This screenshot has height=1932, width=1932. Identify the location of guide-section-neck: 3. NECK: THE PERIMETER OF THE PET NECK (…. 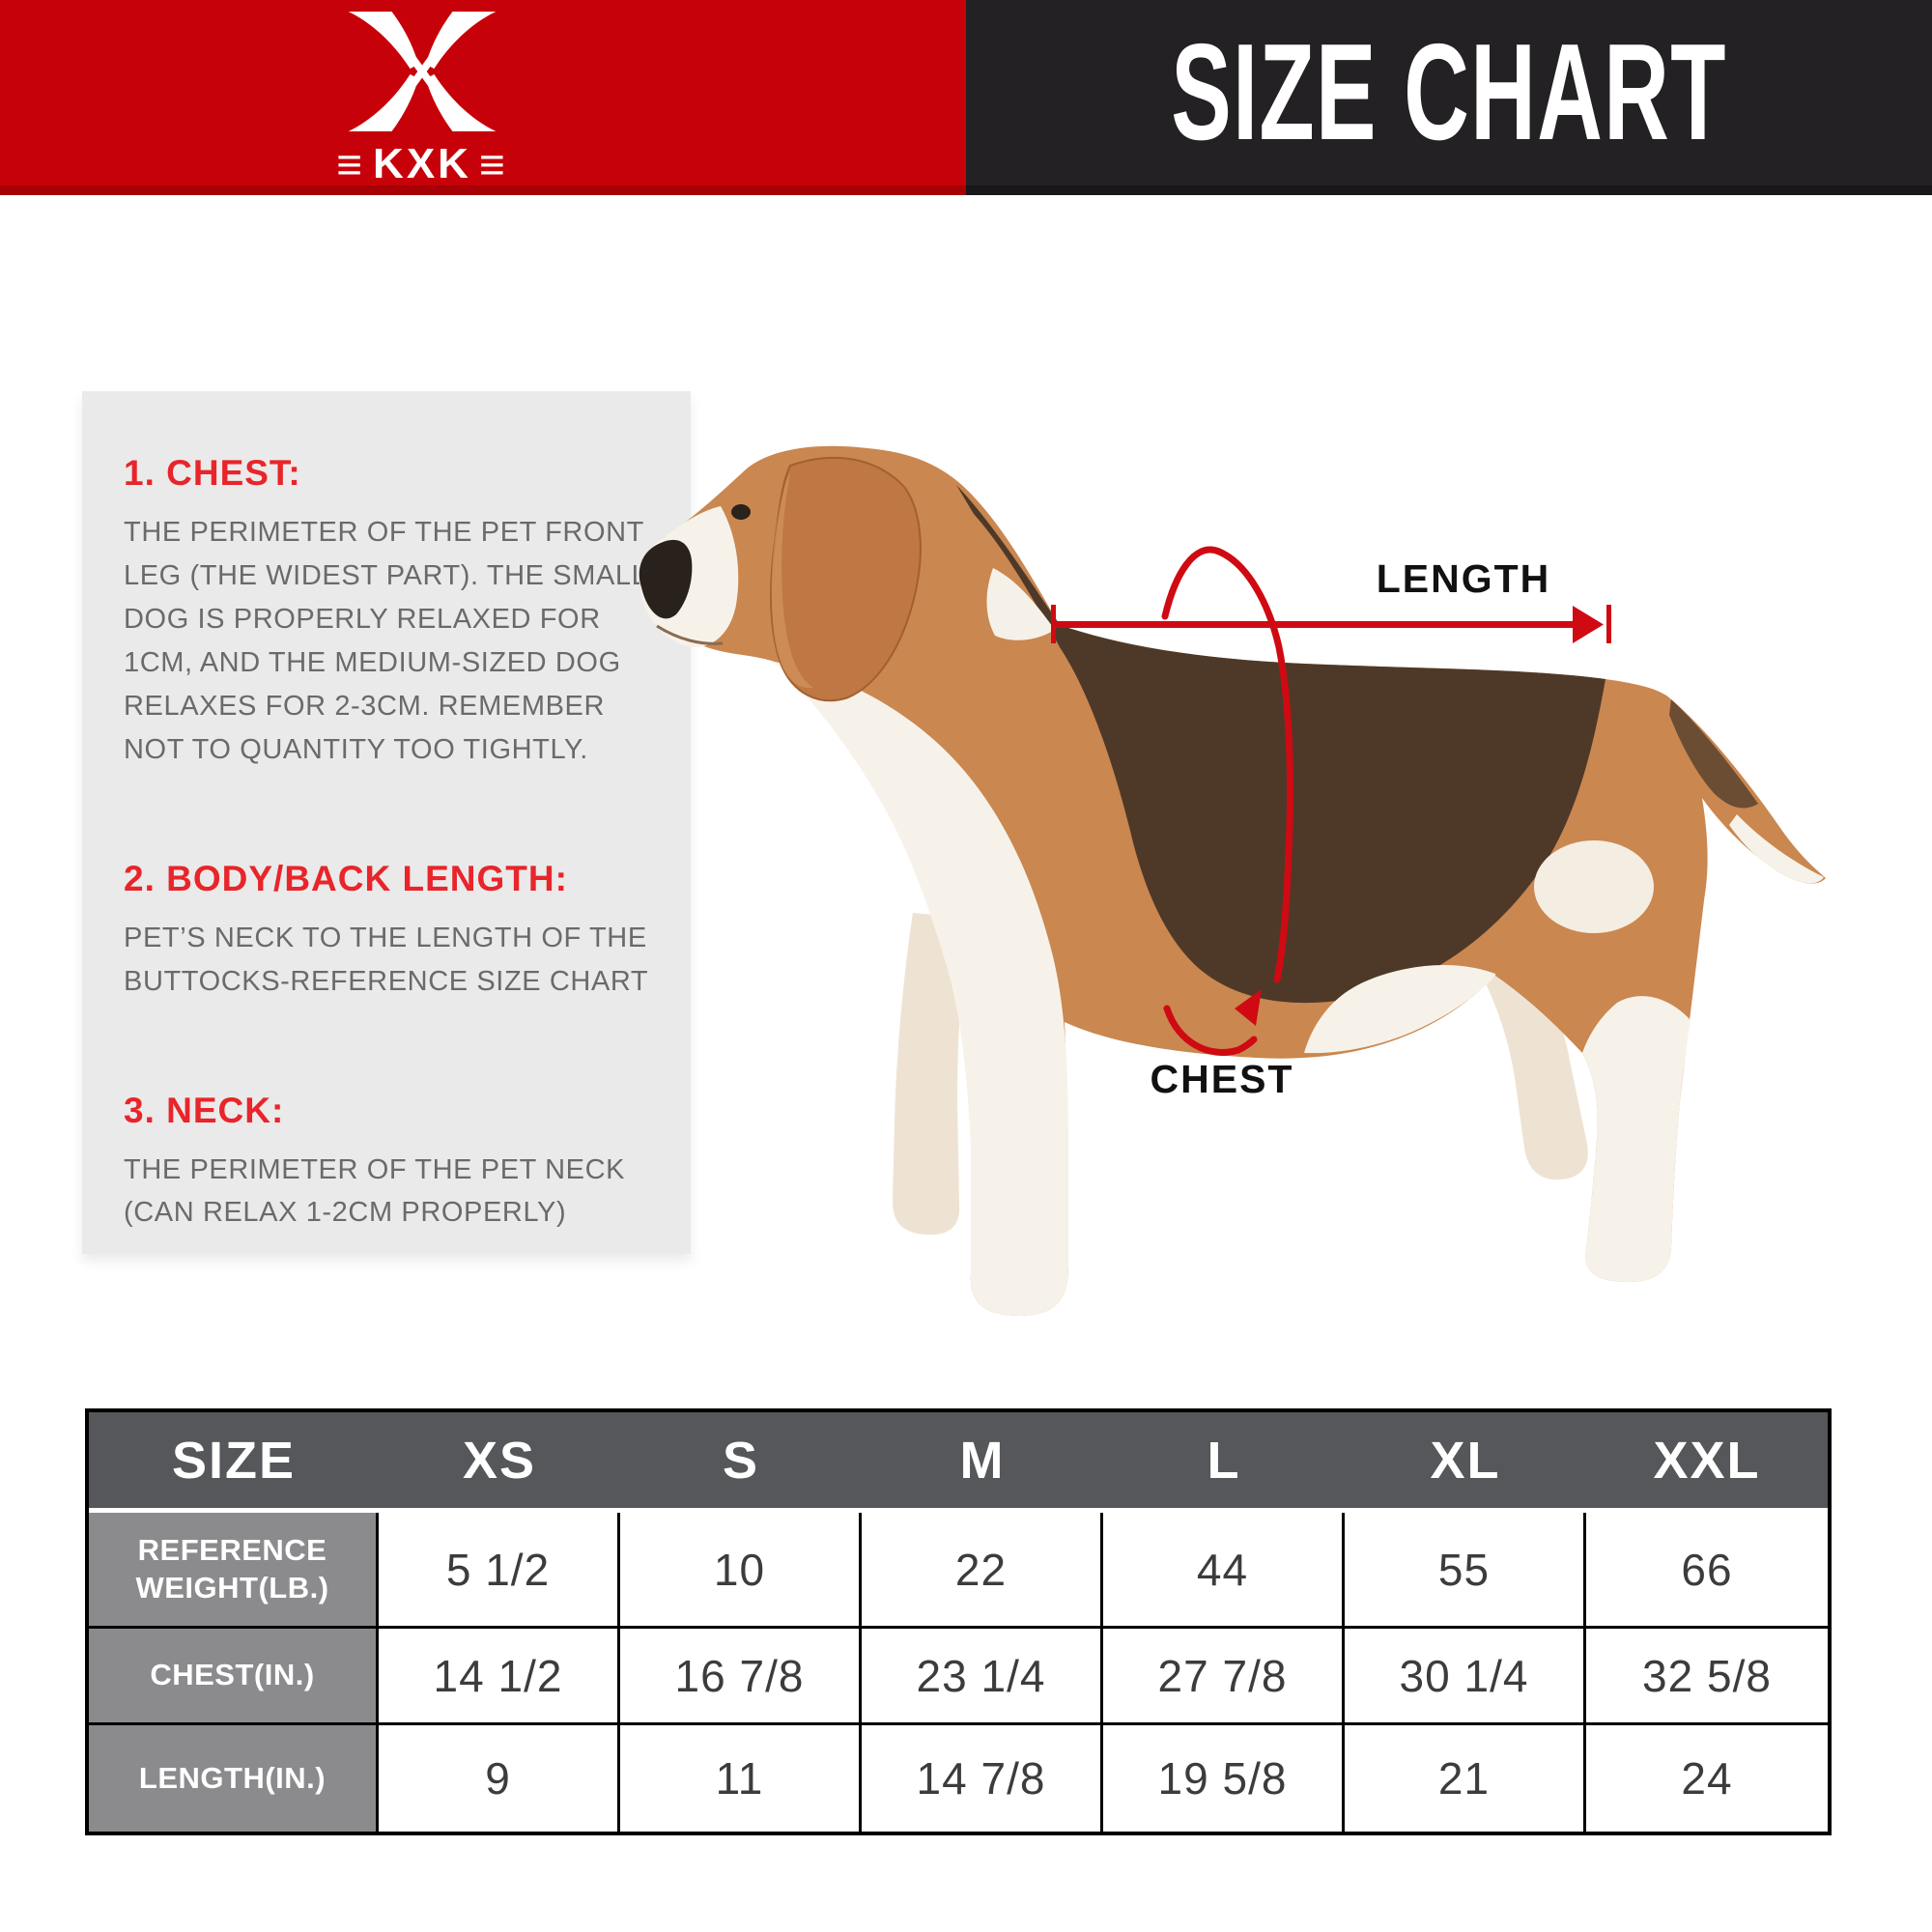
(394, 1163).